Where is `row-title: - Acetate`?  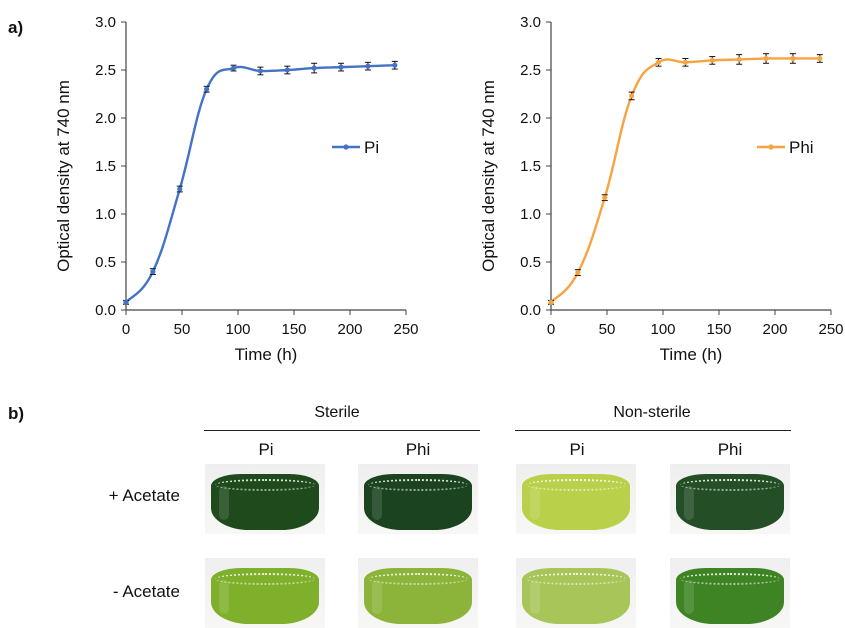 row-title: - Acetate is located at coordinates (146, 591).